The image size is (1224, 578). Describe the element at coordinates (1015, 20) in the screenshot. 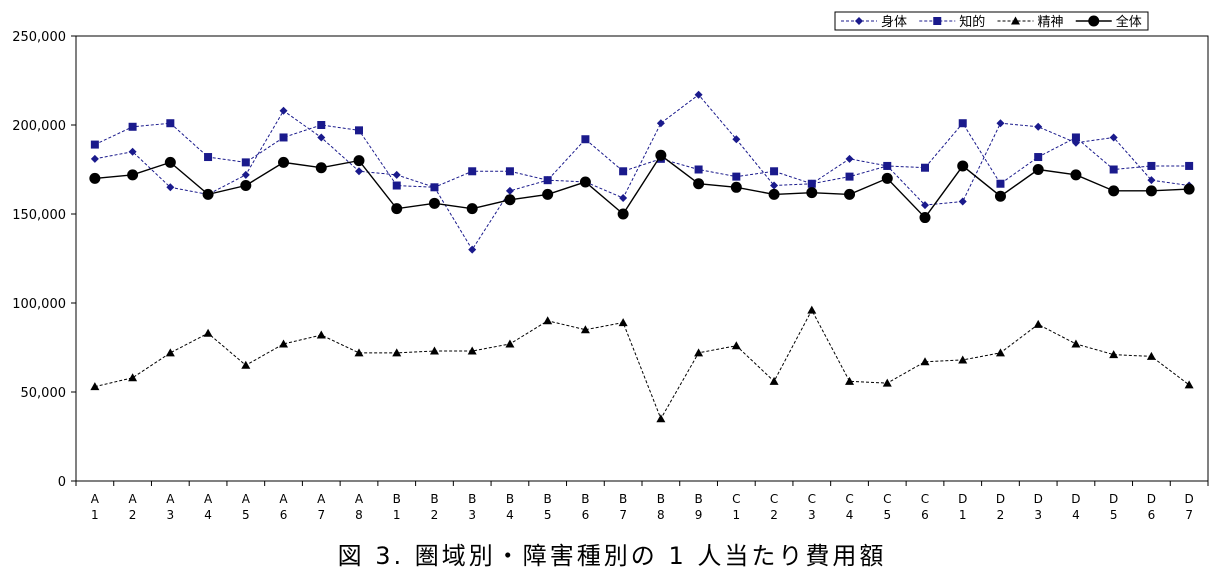

I see `legend-marker-triangle` at that location.